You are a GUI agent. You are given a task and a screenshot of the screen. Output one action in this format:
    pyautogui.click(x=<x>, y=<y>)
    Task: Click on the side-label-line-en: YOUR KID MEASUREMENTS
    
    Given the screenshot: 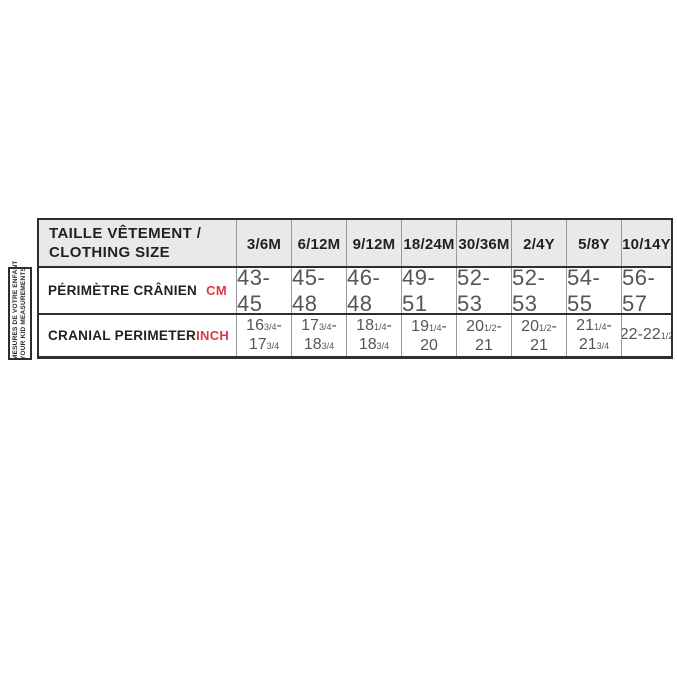 What is the action you would take?
    pyautogui.click(x=23, y=313)
    